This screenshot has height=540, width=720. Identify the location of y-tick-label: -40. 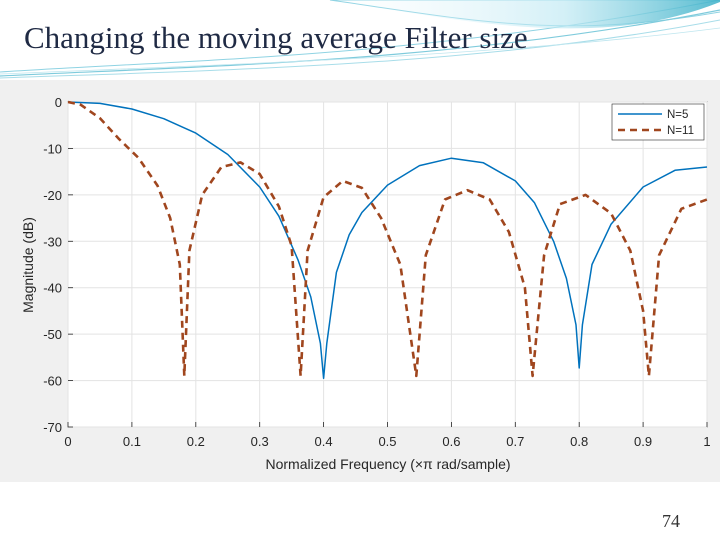
(52, 288).